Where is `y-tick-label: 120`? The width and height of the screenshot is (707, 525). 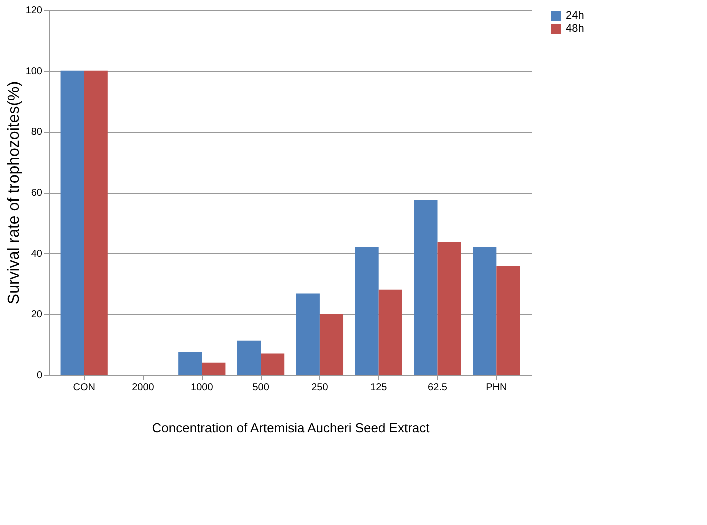
y-tick-label: 120 is located at coordinates (34, 11).